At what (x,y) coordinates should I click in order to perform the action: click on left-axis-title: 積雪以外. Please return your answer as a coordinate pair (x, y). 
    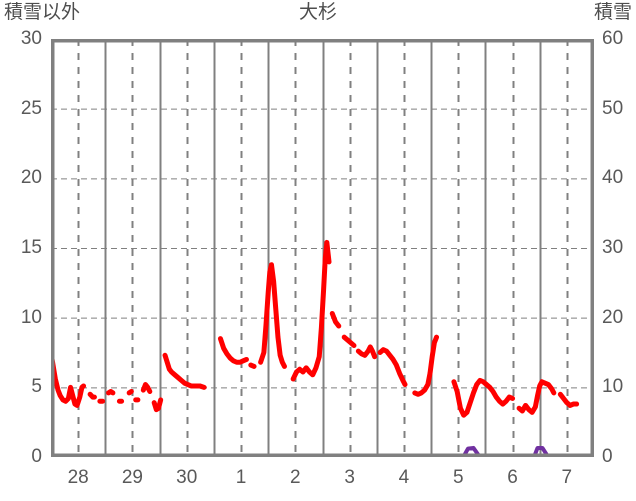
    Looking at the image, I should click on (42, 12).